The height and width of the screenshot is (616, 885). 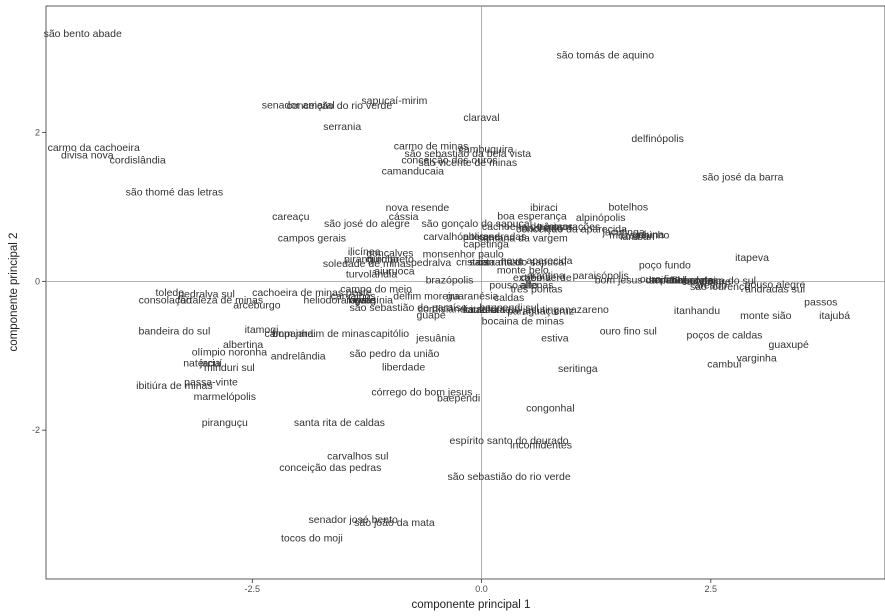 What do you see at coordinates (766, 316) in the screenshot?
I see `point-label: monte sião` at bounding box center [766, 316].